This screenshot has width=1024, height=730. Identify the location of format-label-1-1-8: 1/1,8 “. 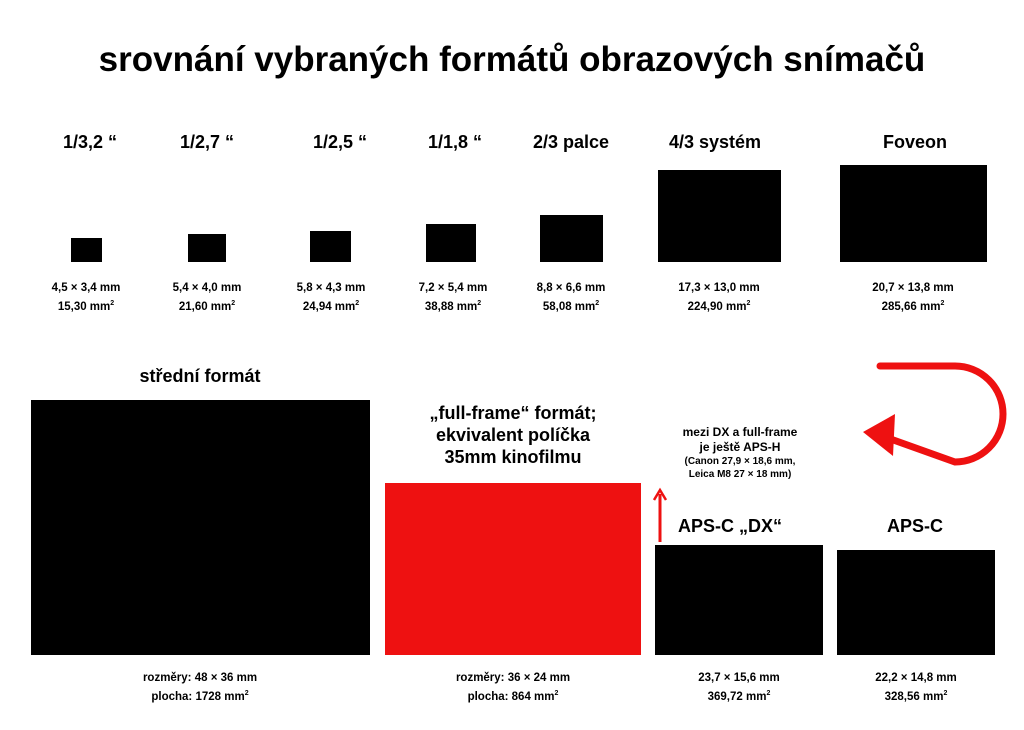
(455, 142).